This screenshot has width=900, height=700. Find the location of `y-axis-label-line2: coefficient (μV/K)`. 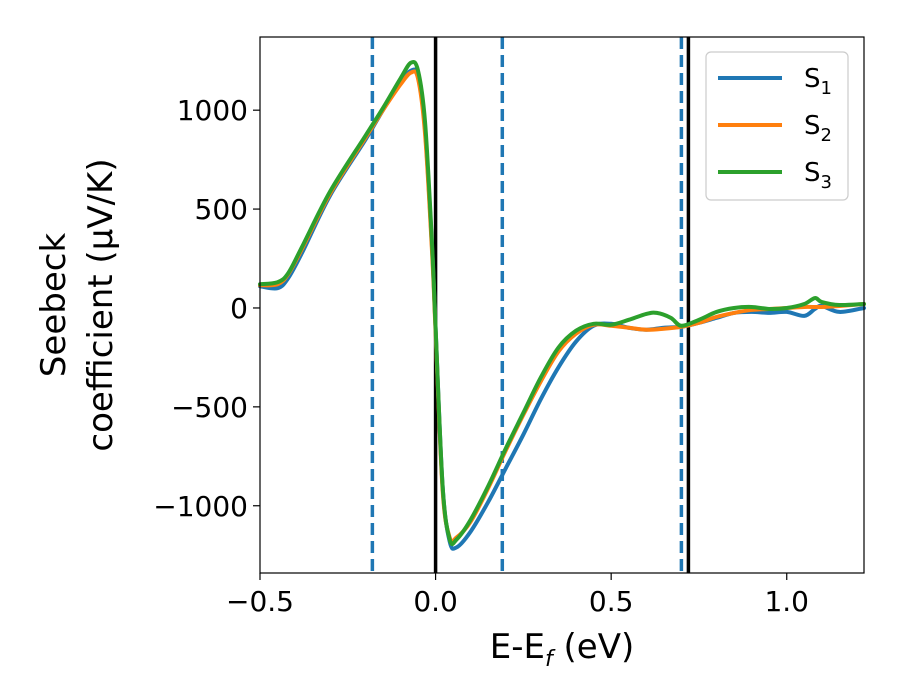

y-axis-label-line2: coefficient (μV/K) is located at coordinates (101, 304).